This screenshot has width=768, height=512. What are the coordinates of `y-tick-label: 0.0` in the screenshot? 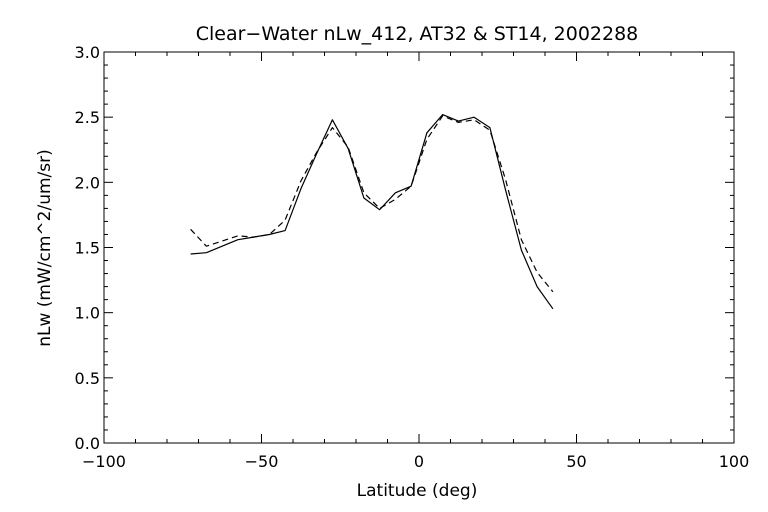 It's located at (87, 443).